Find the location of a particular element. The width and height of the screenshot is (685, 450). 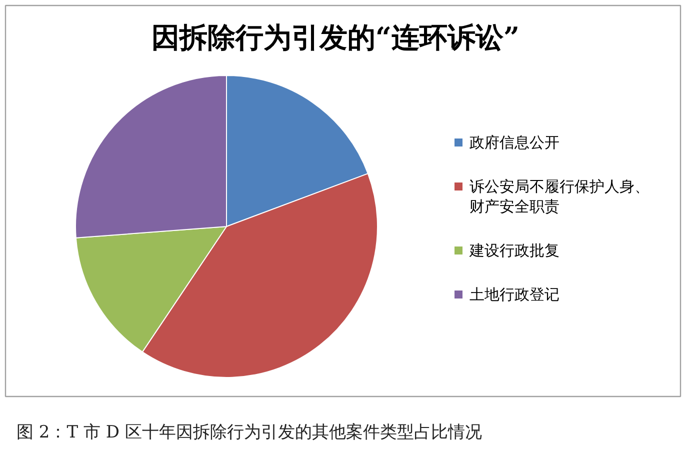

caption: 图 2：T 市 D 区十年因拆除行为引发的其他案件类型占比情况 is located at coordinates (249, 432).